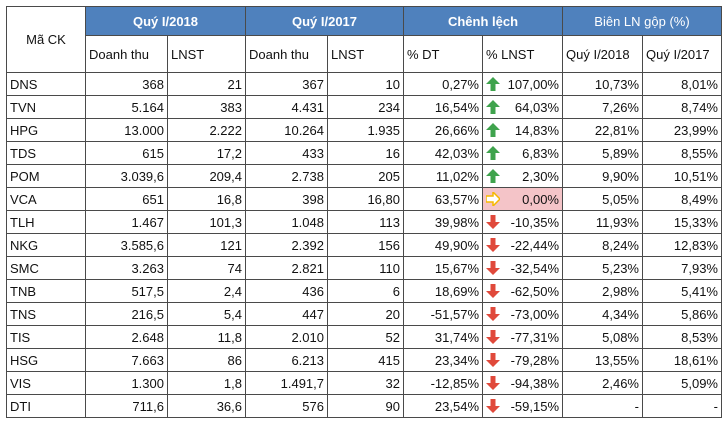  I want to click on margin-2017: 8,49%, so click(682, 199).